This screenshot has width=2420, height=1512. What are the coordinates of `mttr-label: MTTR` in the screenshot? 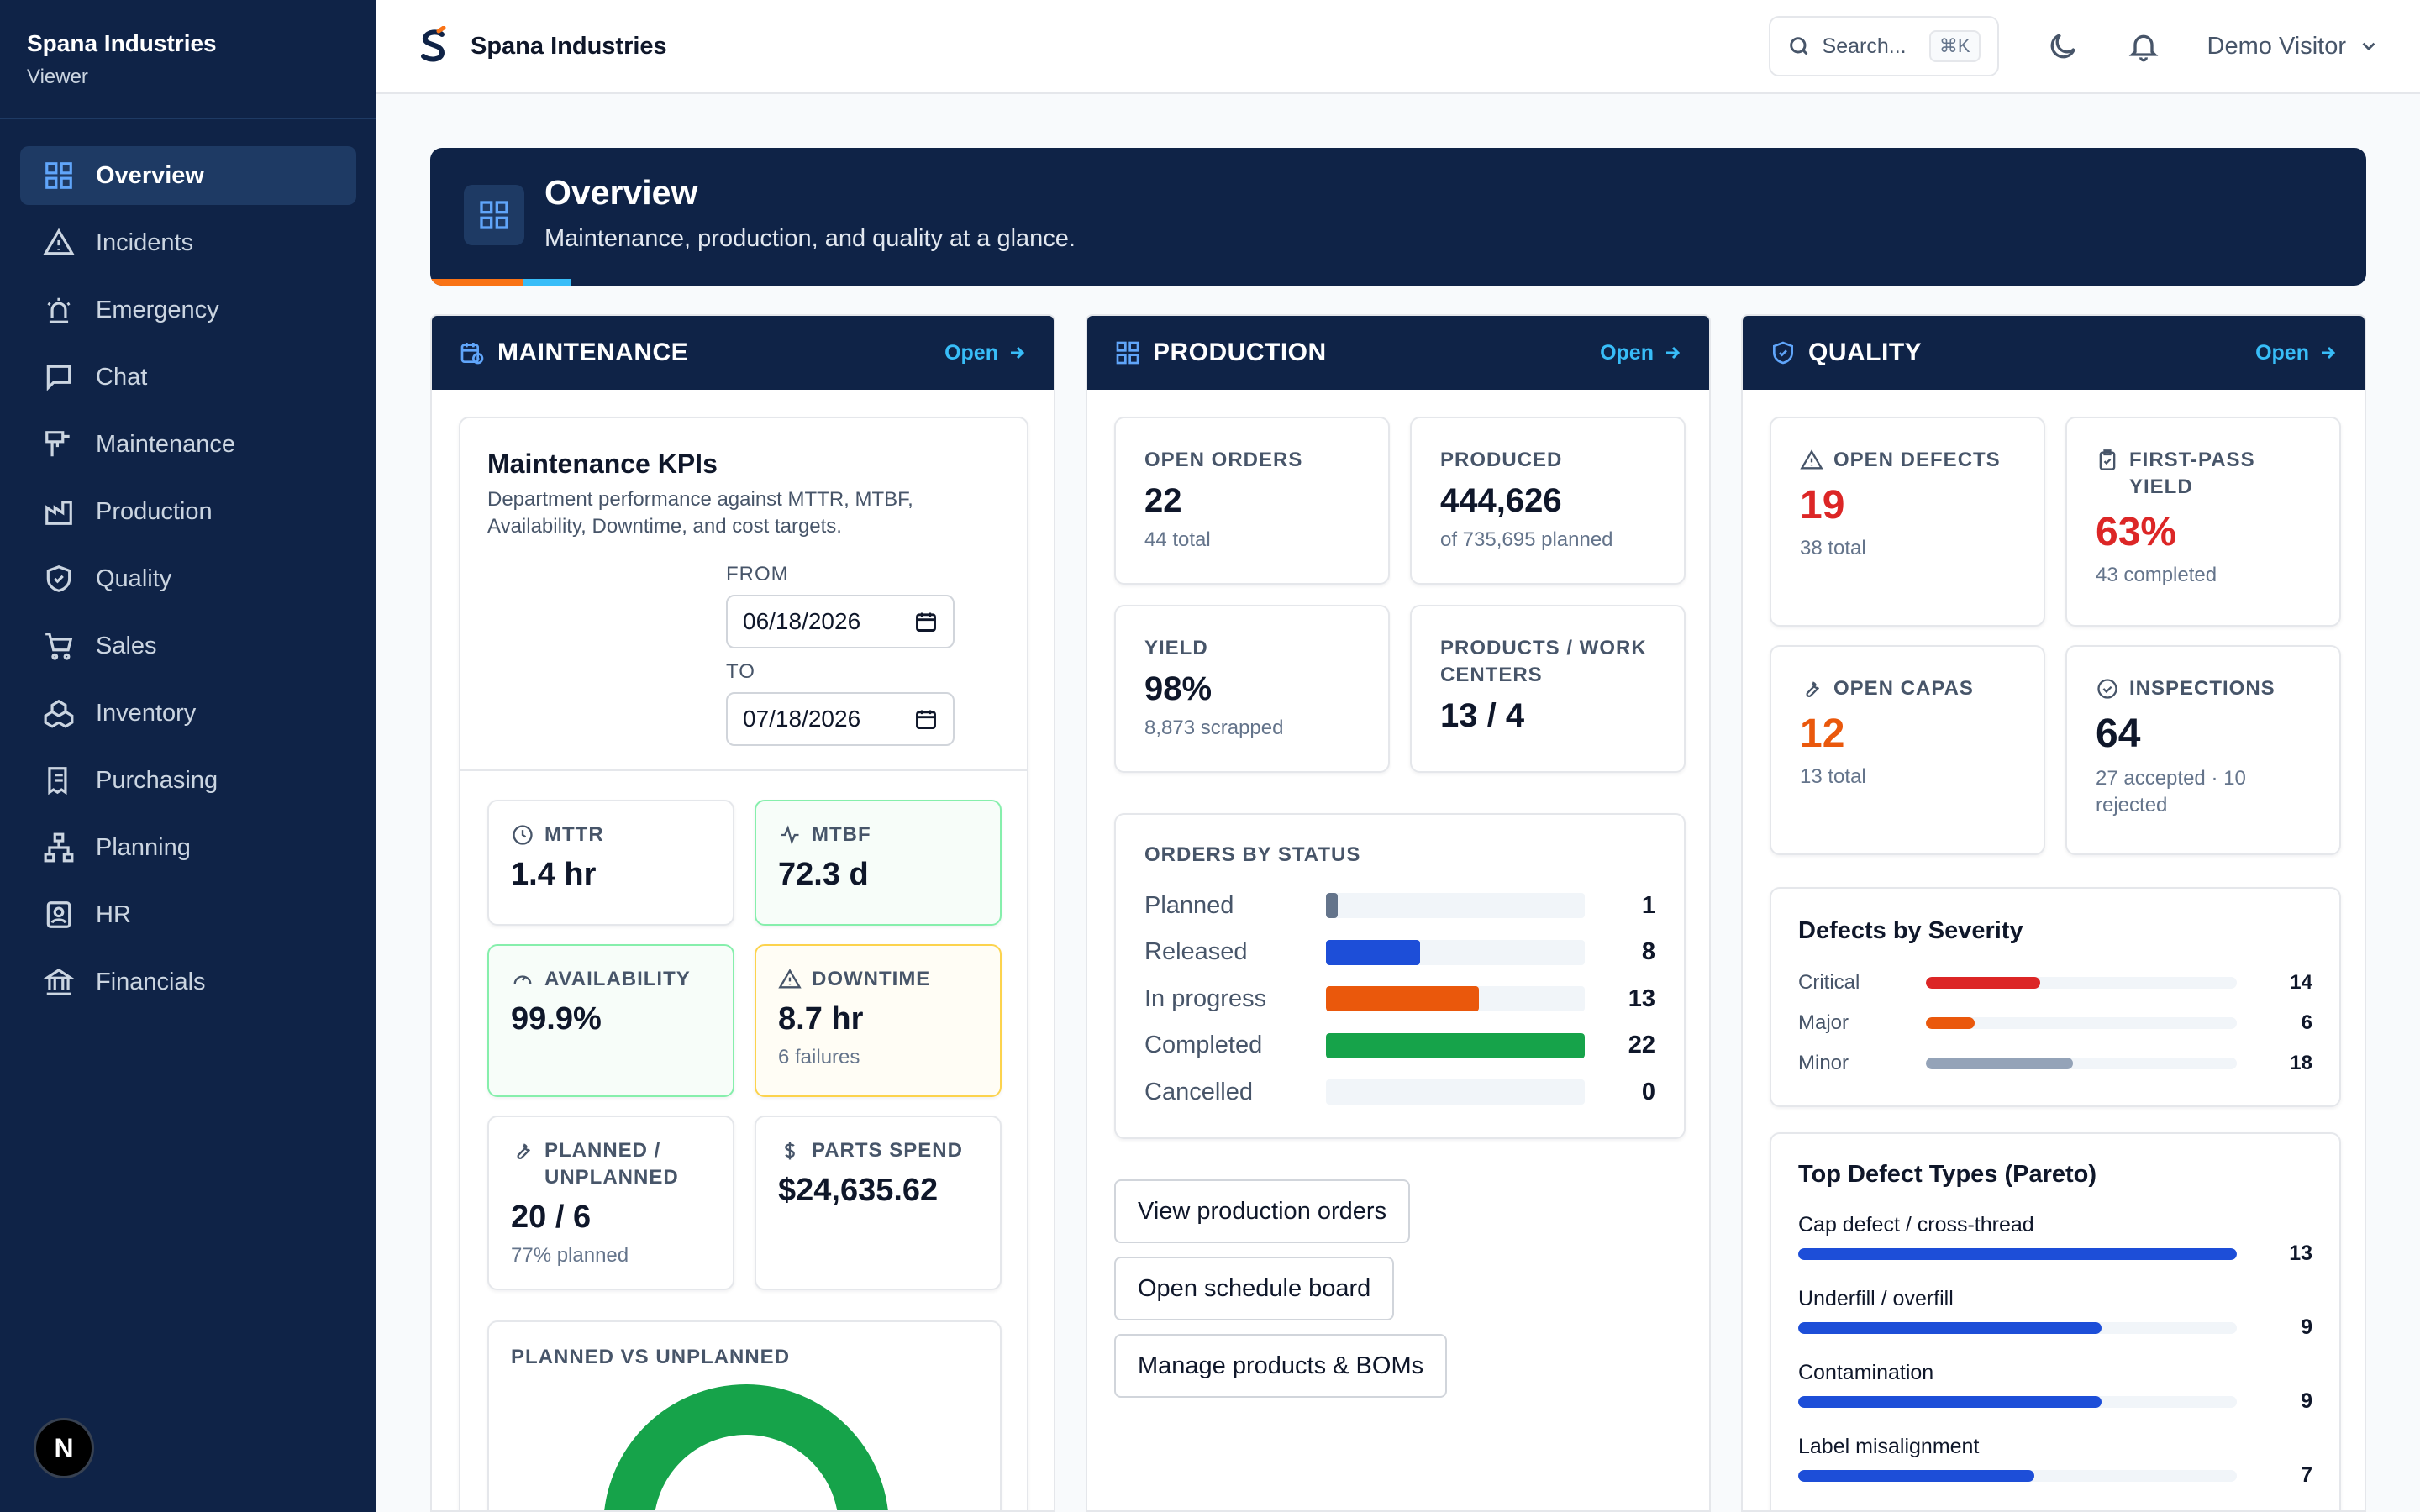 It's located at (574, 834).